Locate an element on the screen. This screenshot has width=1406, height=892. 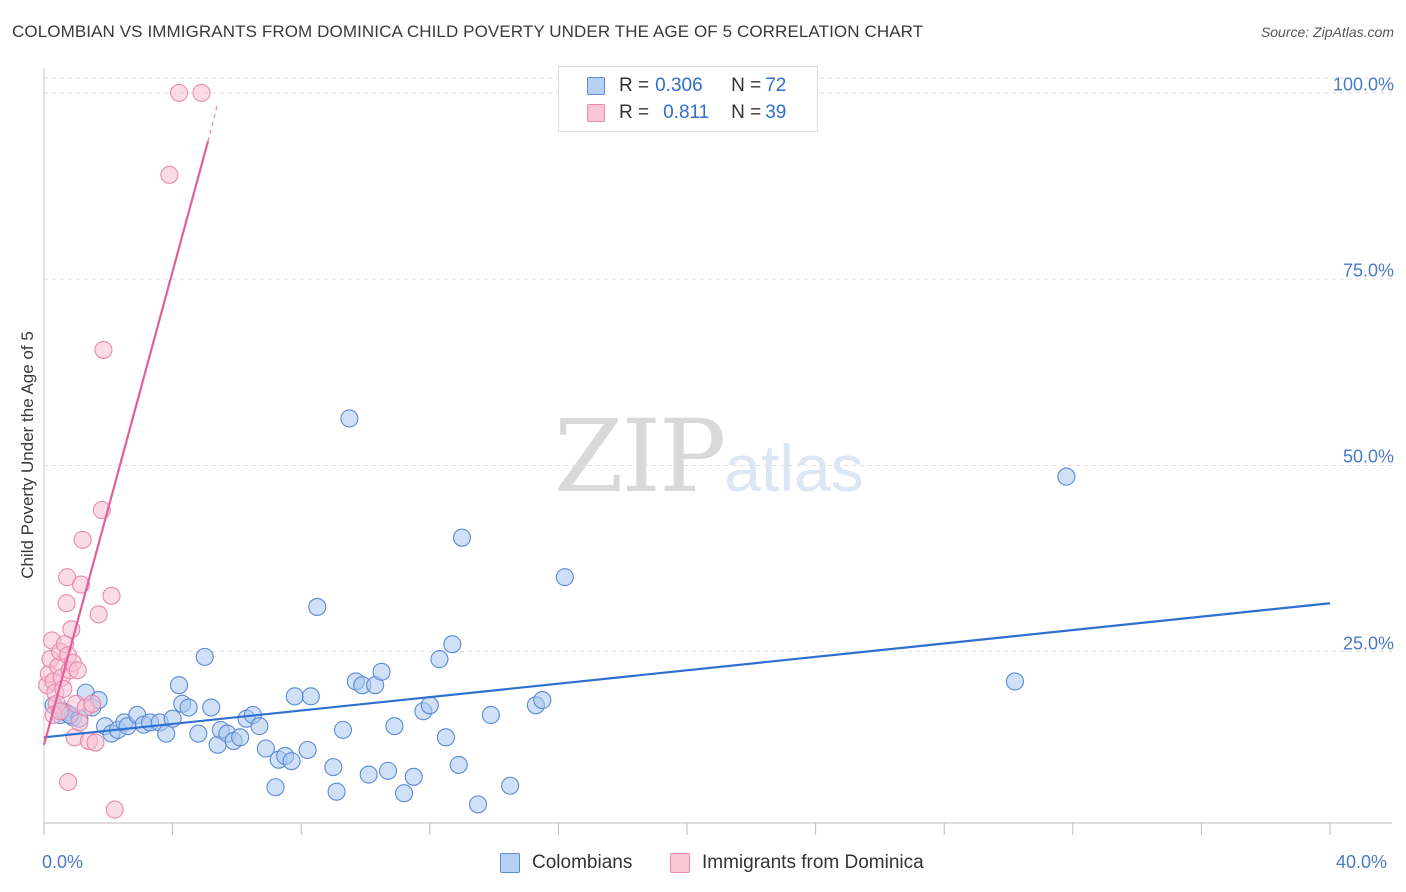
legend-r-value: 0.811 is located at coordinates (686, 112).